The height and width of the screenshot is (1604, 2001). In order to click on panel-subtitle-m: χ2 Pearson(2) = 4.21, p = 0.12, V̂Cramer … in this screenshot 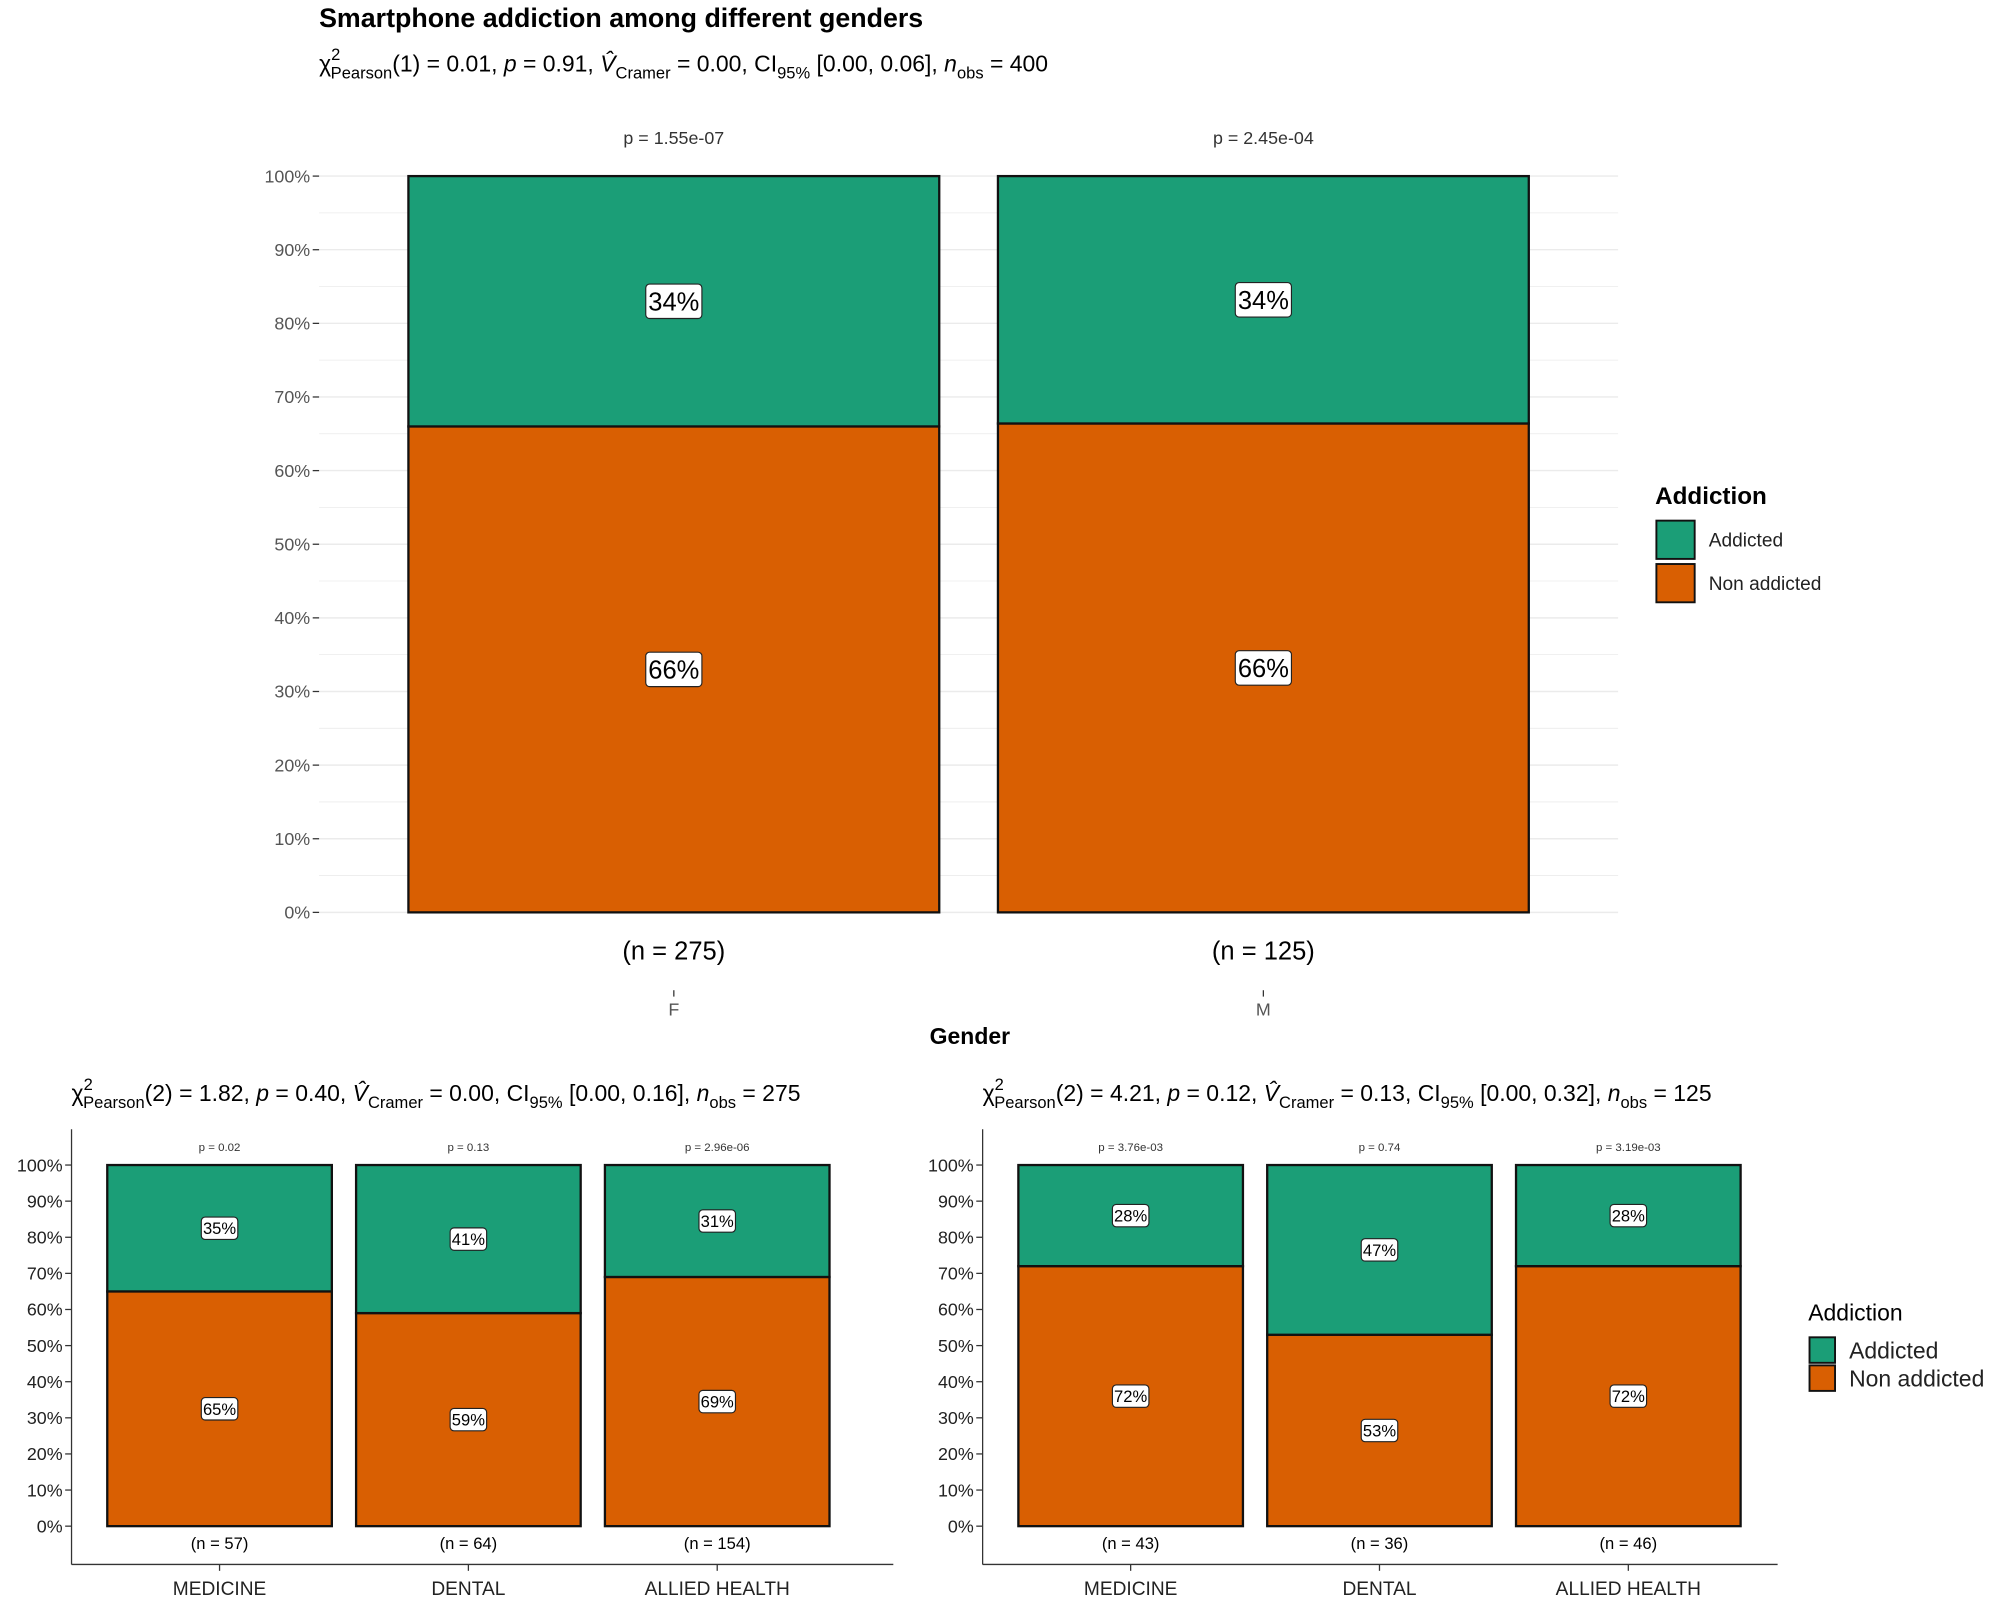, I will do `click(1347, 1093)`.